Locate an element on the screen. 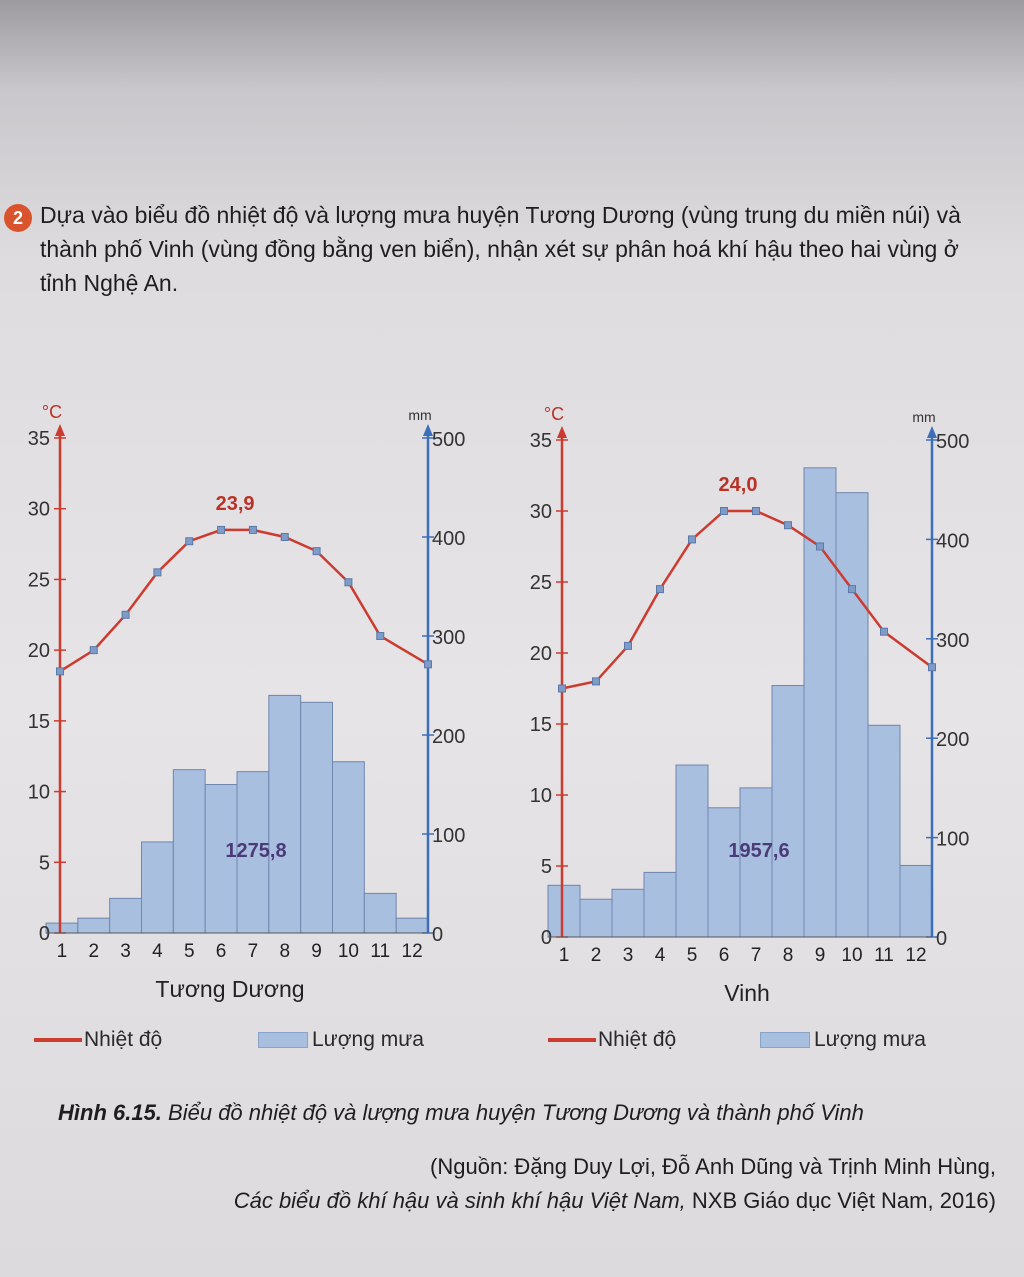 The image size is (1024, 1277). legend-temp-label: Nhiệt độ is located at coordinates (637, 1039).